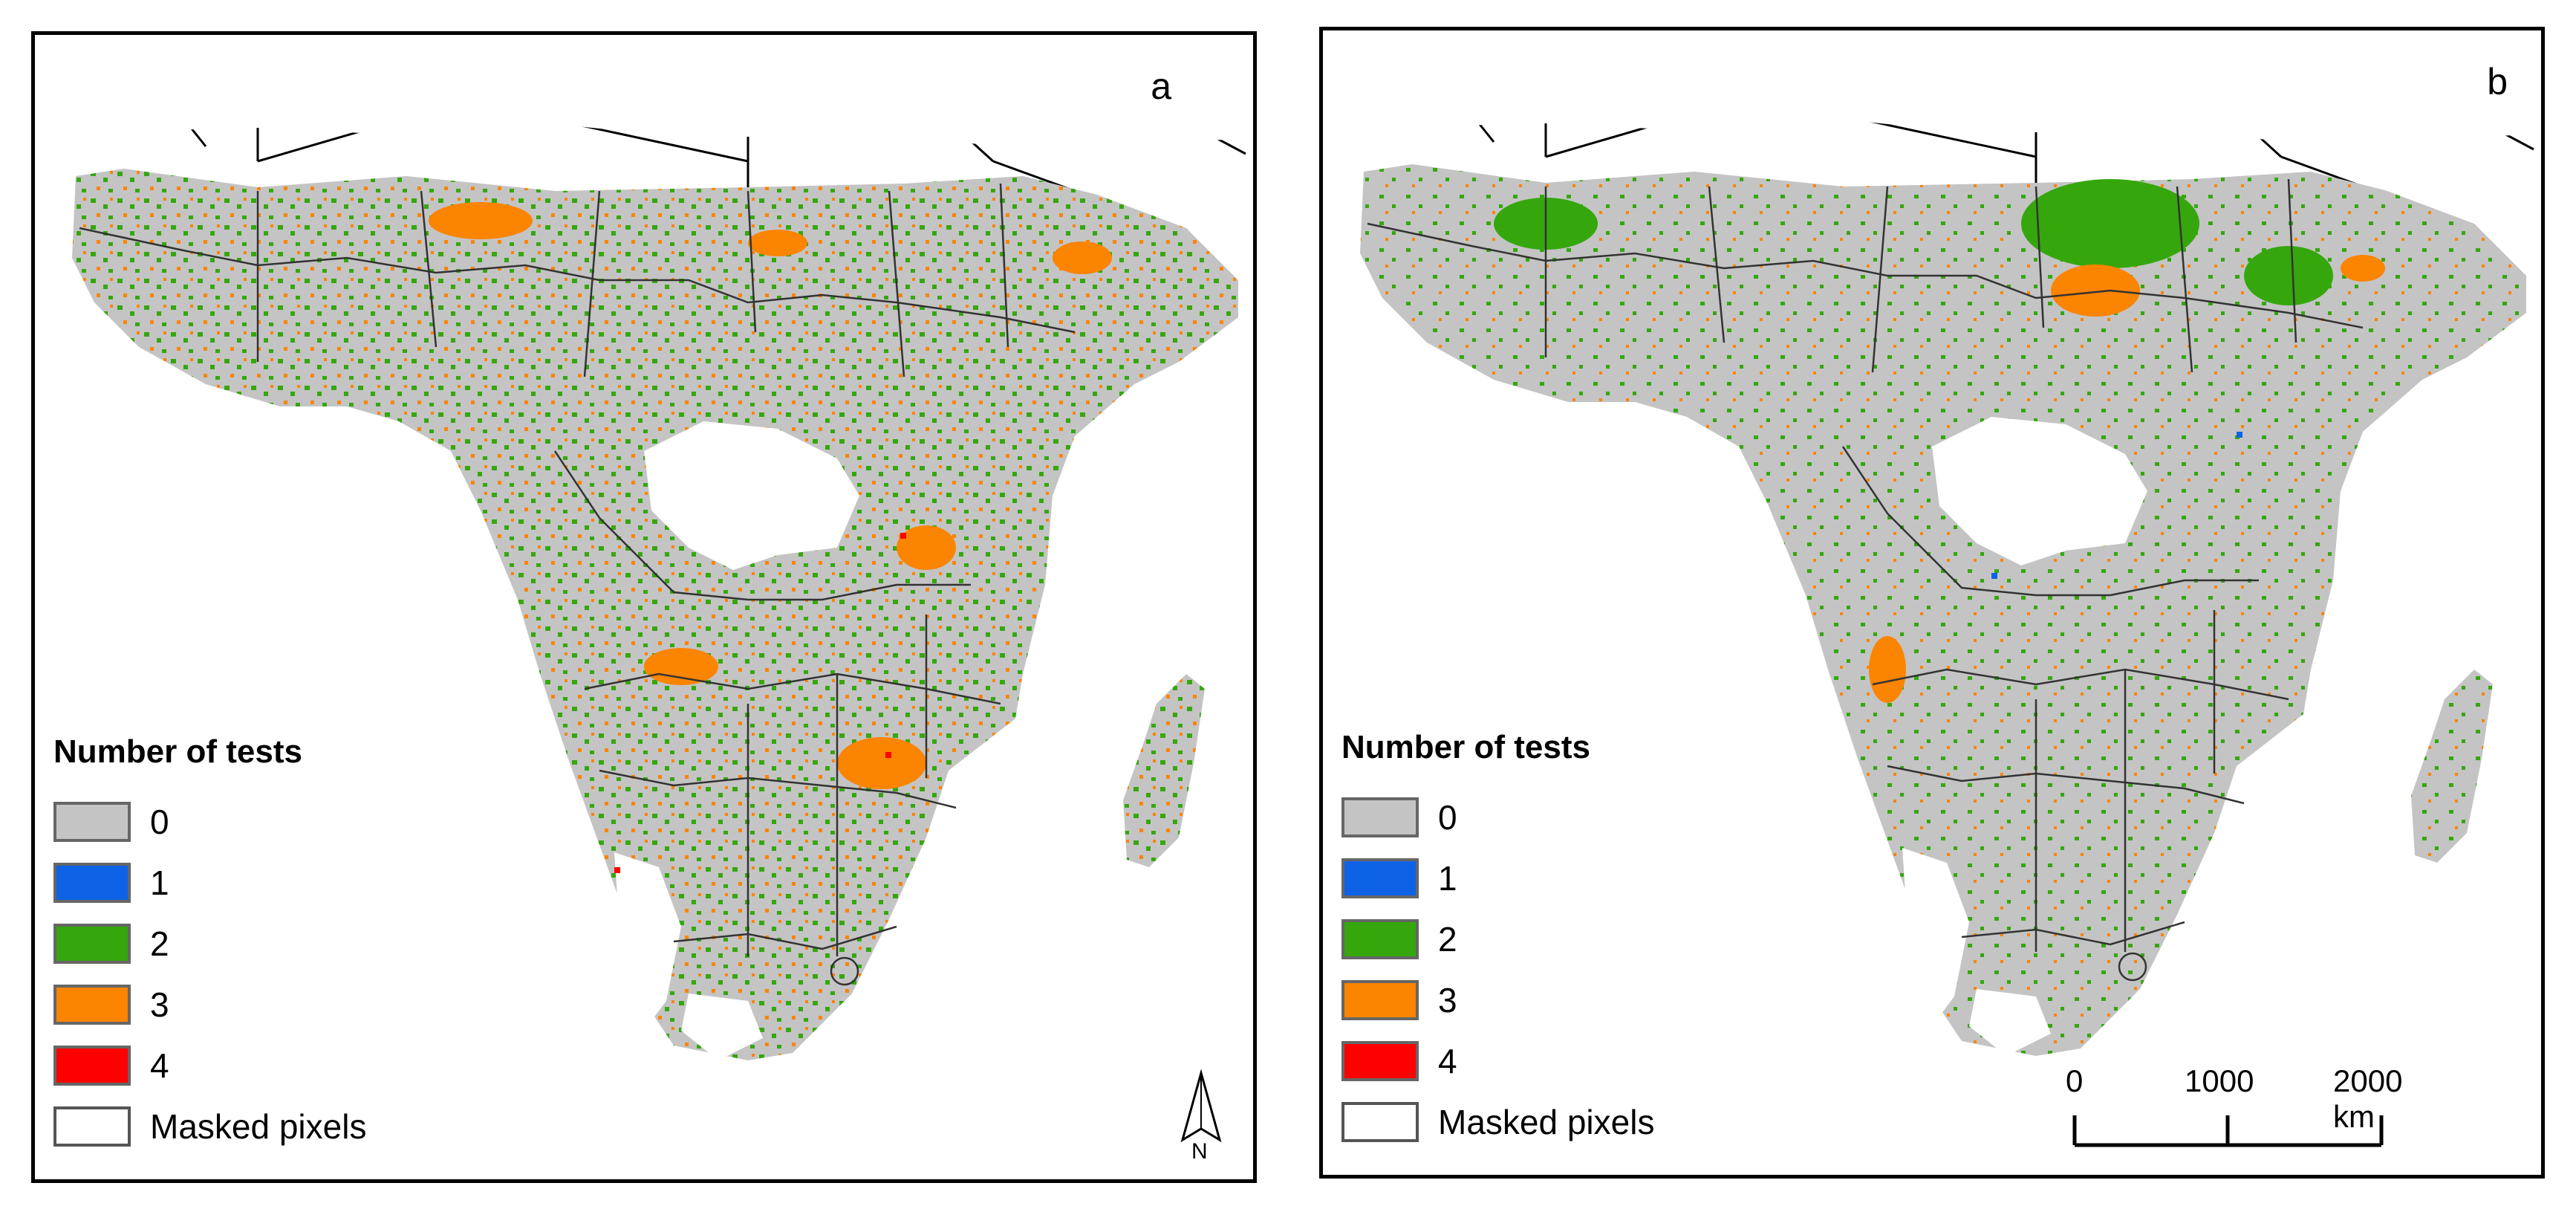 The height and width of the screenshot is (1209, 2576). What do you see at coordinates (2368, 1098) in the screenshot?
I see `scale-label-2000: 2000 km` at bounding box center [2368, 1098].